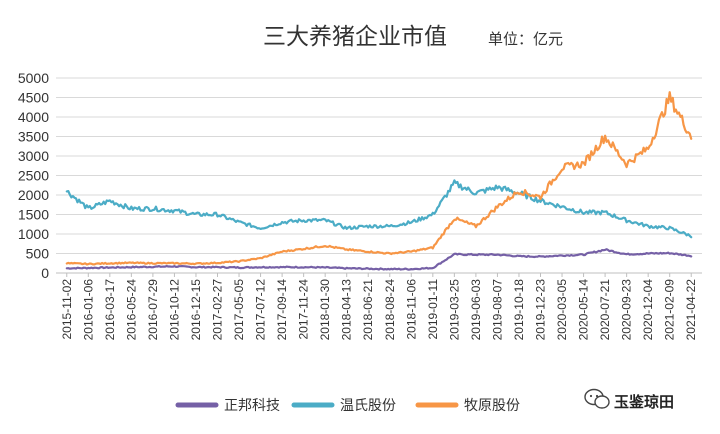 The height and width of the screenshot is (434, 720). I want to click on y-axis-ticks: 0 500 1000 1500 2000 2500 3000 3500 4000 4500 5000, so click(33, 175).